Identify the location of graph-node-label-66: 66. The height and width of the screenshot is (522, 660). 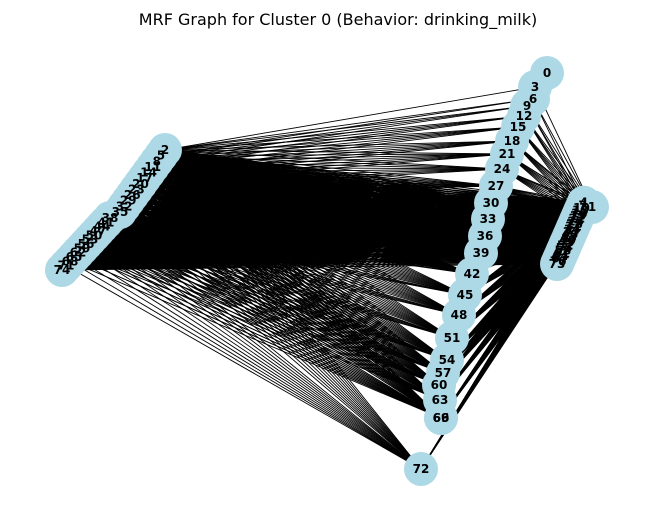
(441, 418).